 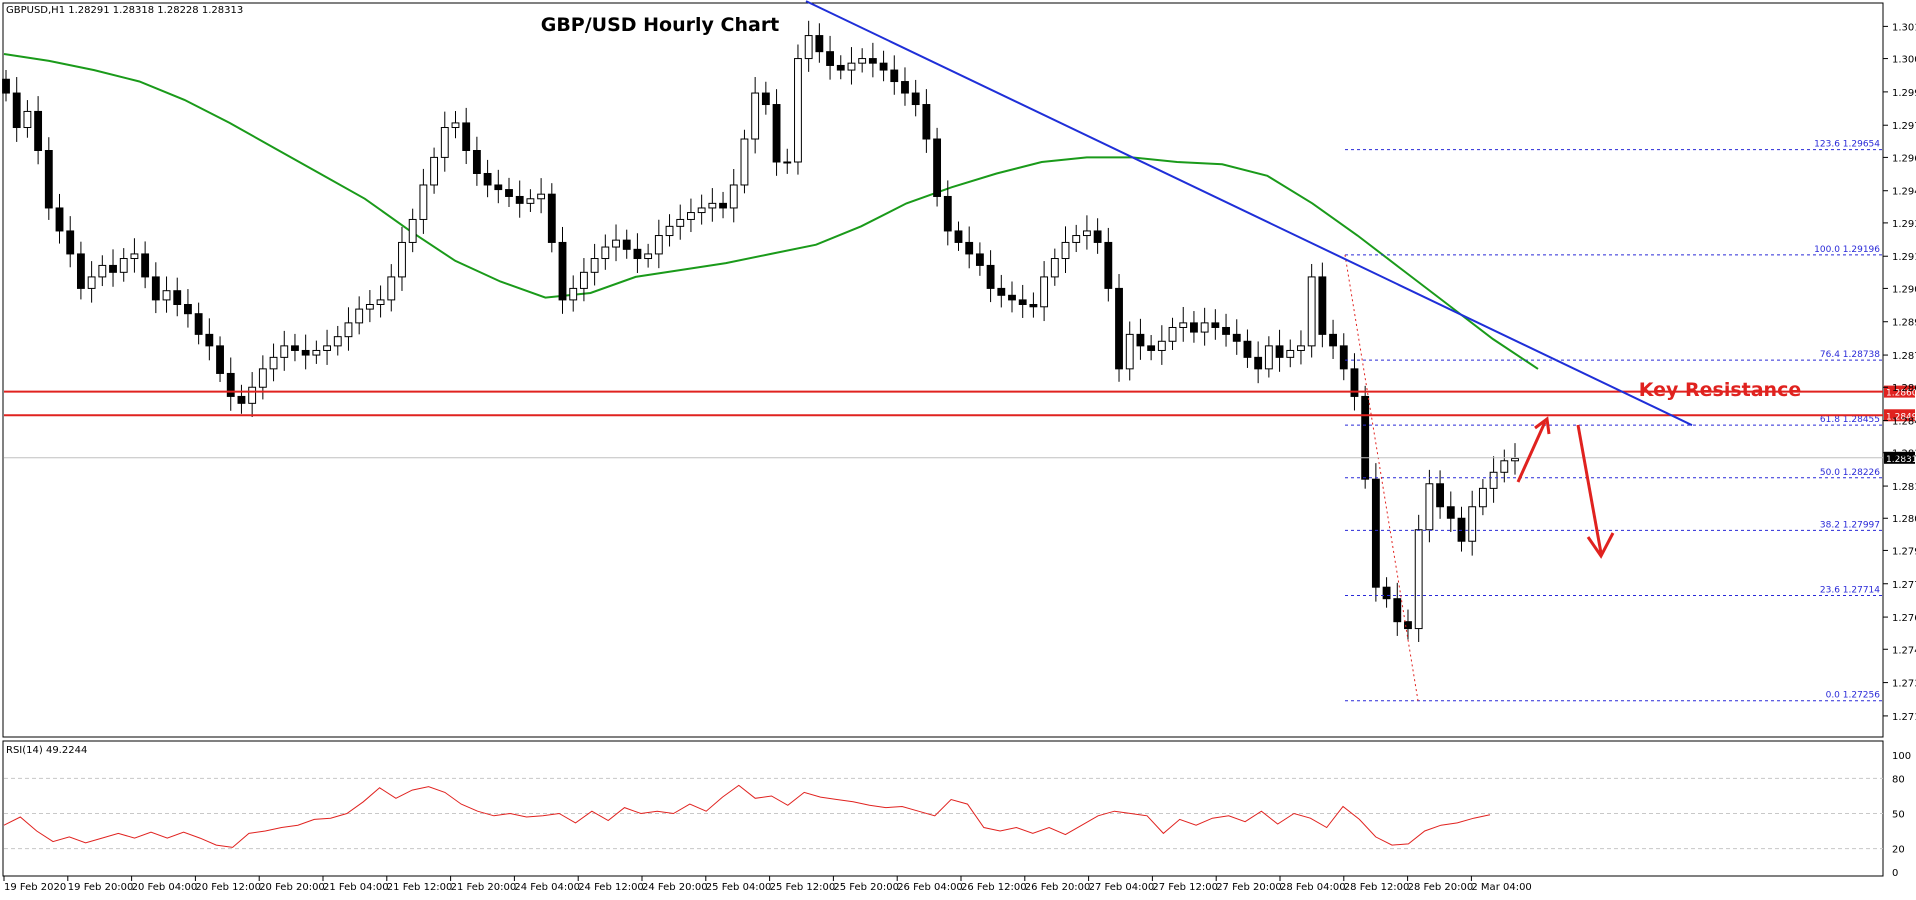 I want to click on rsi-tick-label: 80, so click(x=1898, y=779).